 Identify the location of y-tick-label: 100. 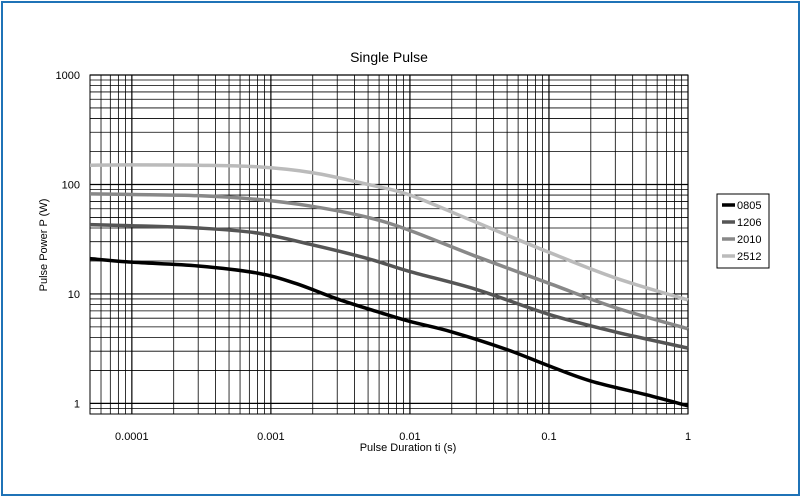
(71, 185).